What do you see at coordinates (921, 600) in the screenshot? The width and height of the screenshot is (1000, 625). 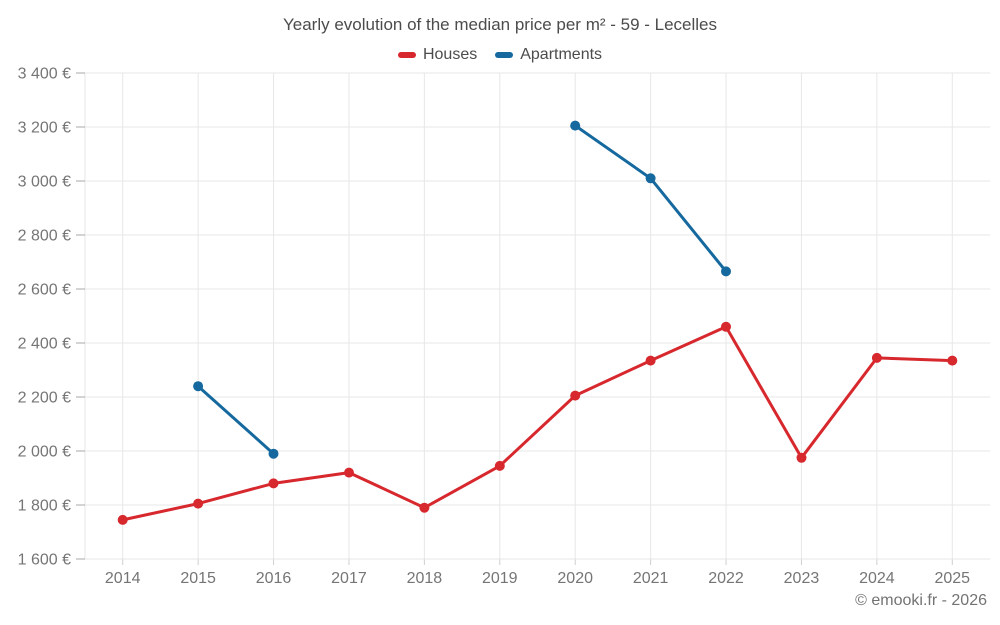 I see `copyright-text: © emooki.fr - 2026` at bounding box center [921, 600].